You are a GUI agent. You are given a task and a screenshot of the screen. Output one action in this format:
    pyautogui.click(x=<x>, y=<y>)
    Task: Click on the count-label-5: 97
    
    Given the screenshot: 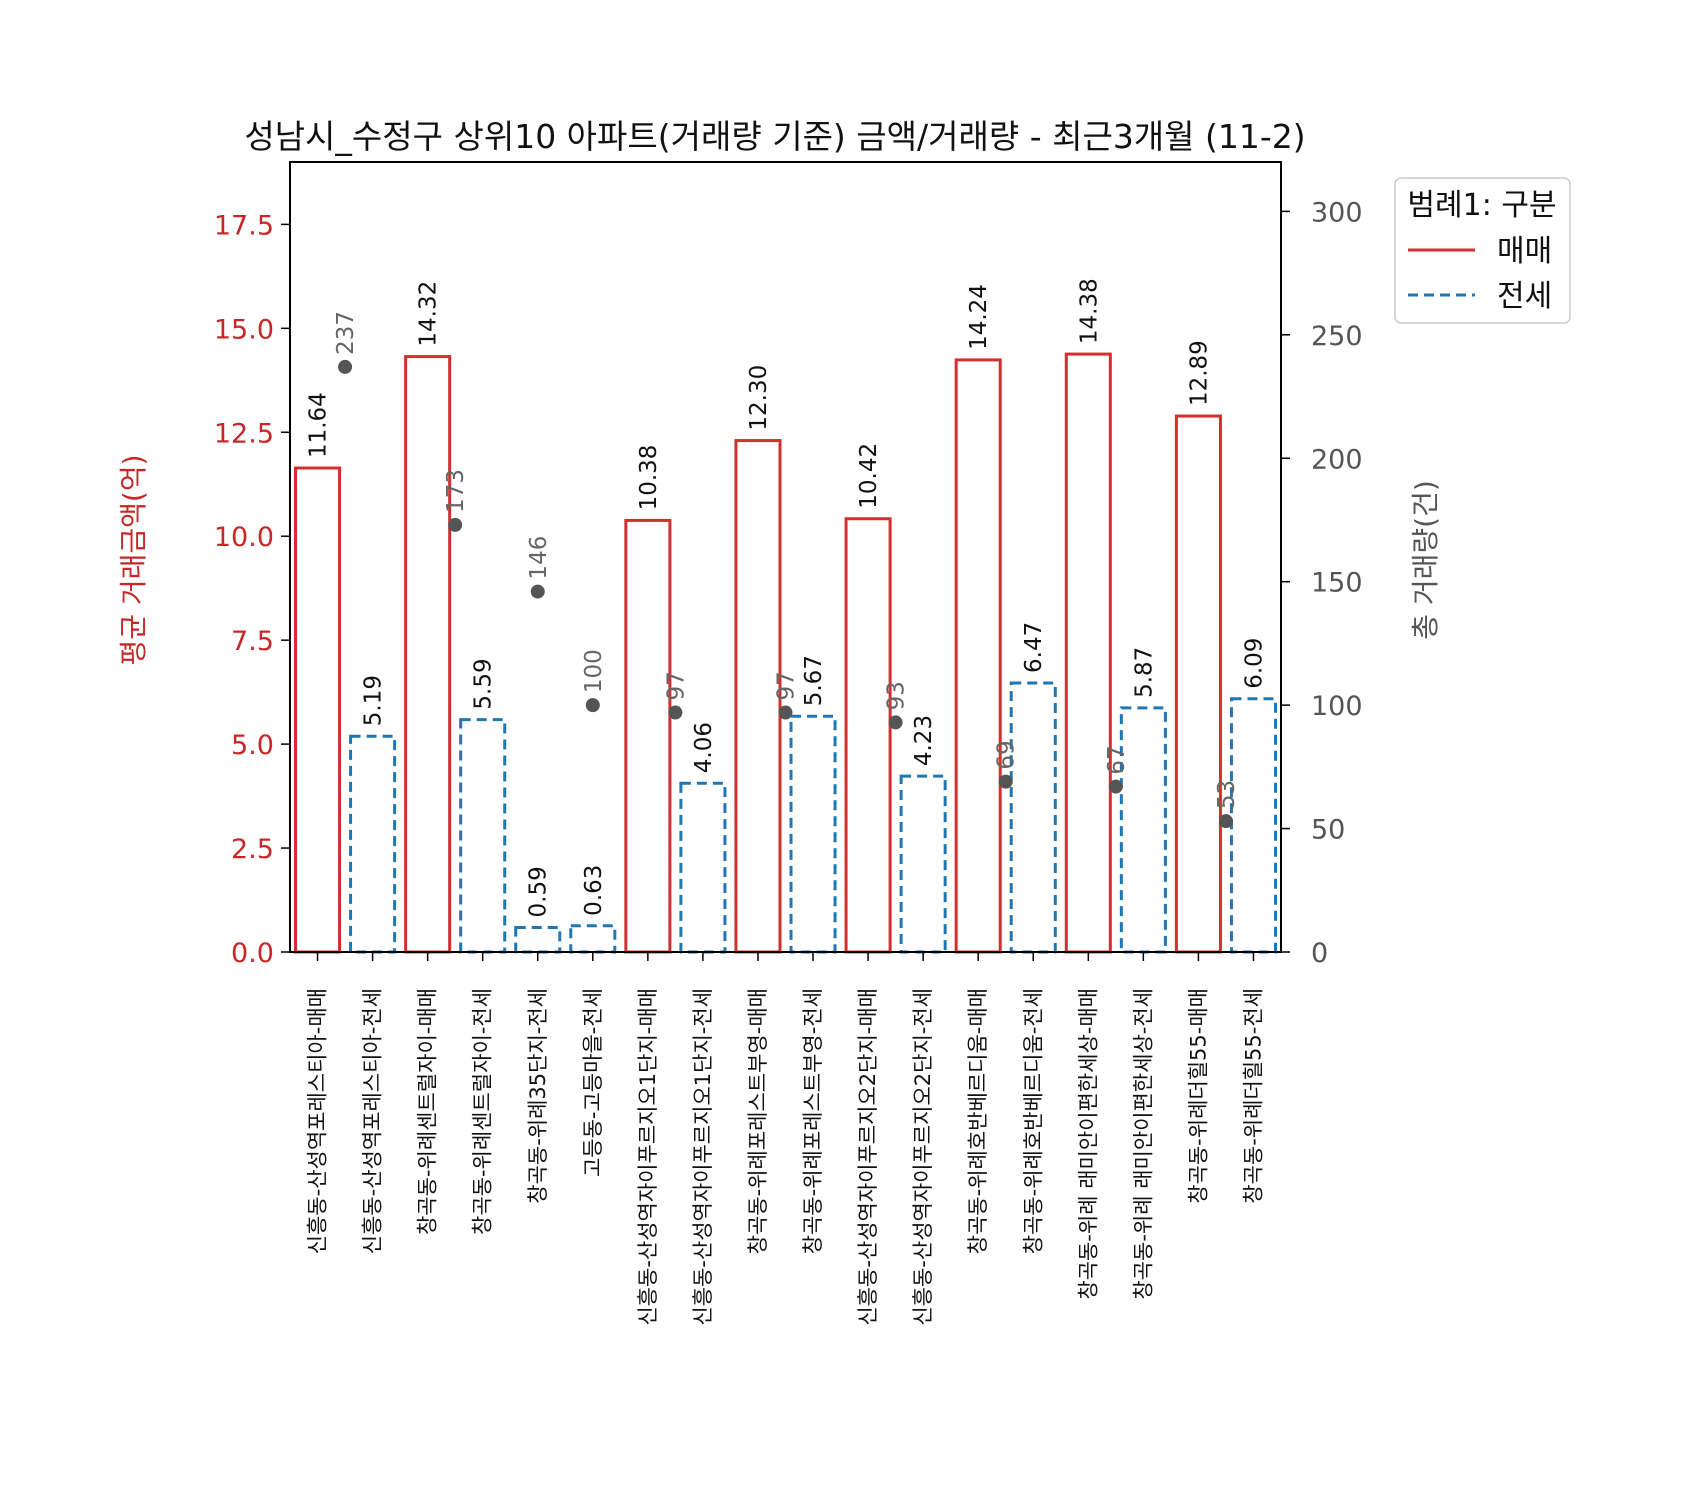 What is the action you would take?
    pyautogui.click(x=676, y=685)
    